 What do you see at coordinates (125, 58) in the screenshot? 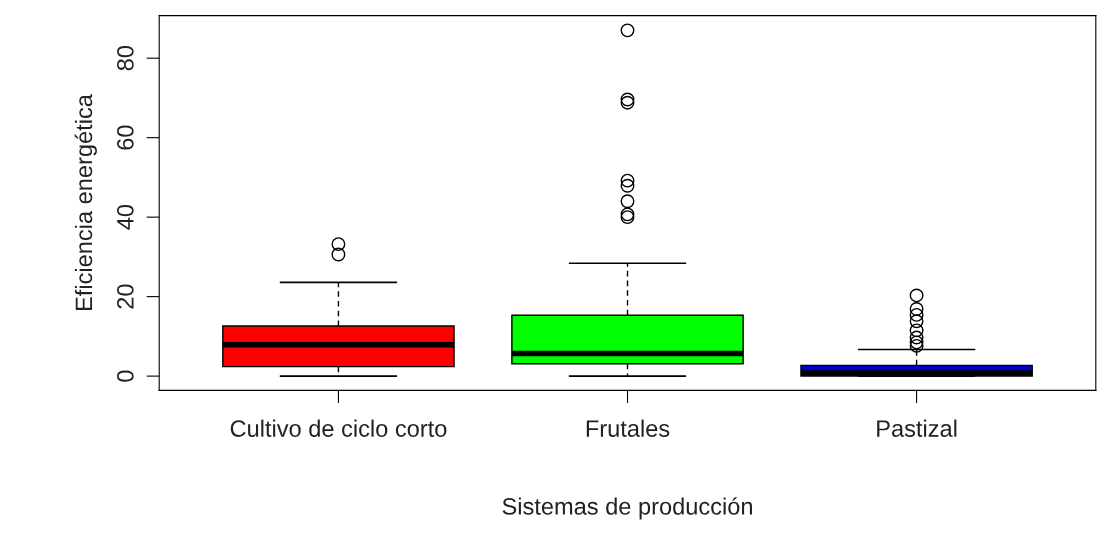
I see `y-tick-label: 80` at bounding box center [125, 58].